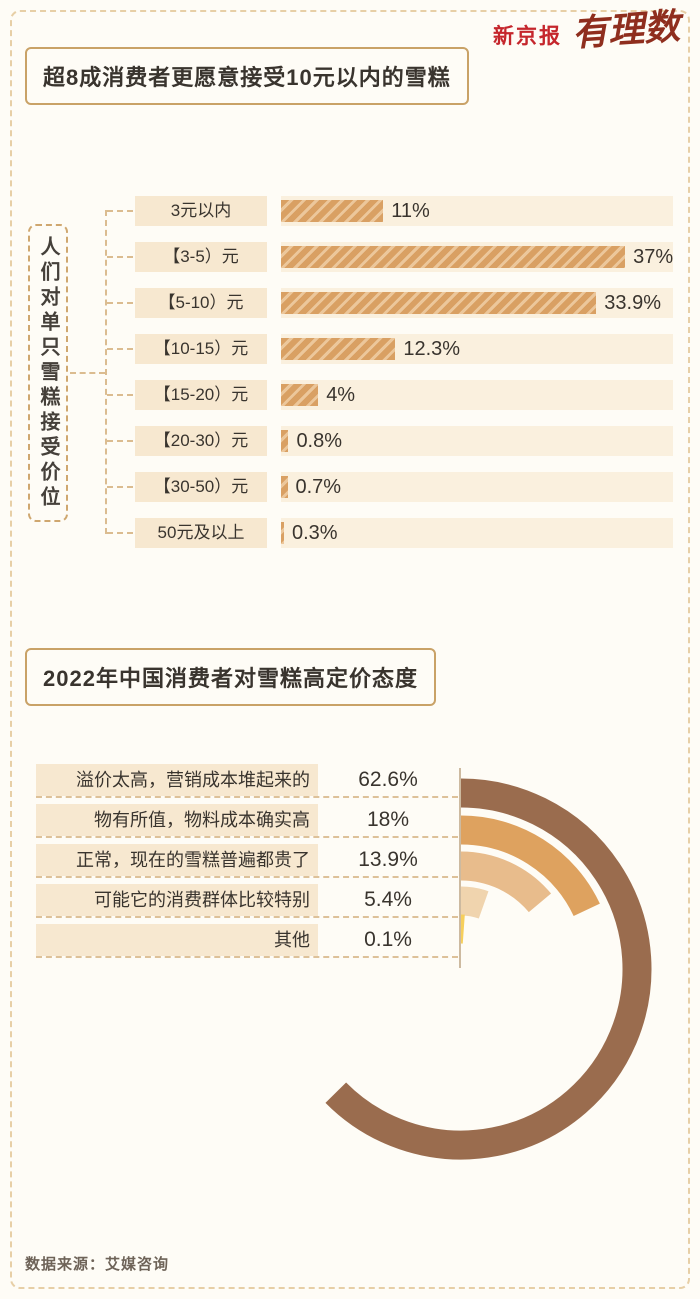  I want to click on attitude-row: 物有所值，物料成本确实高 18%, so click(247, 818).